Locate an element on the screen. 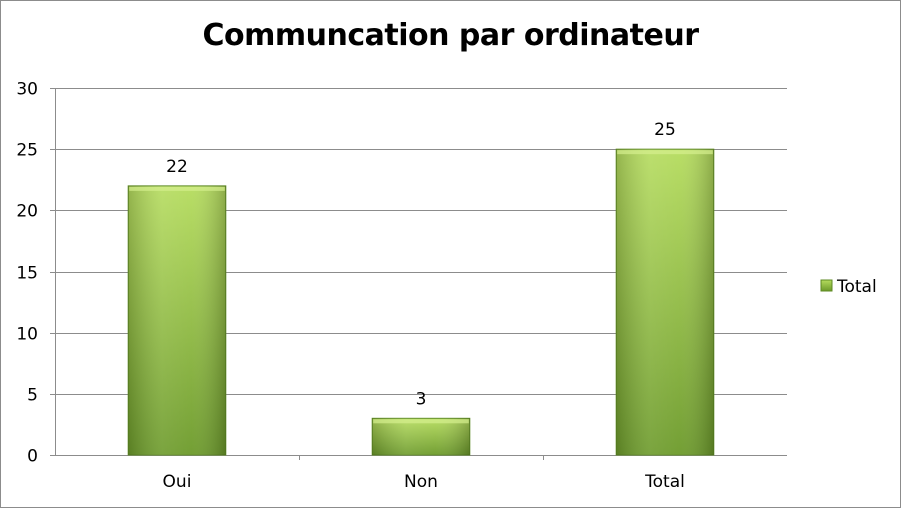 The width and height of the screenshot is (901, 508). x-tick-label: Oui is located at coordinates (177, 482).